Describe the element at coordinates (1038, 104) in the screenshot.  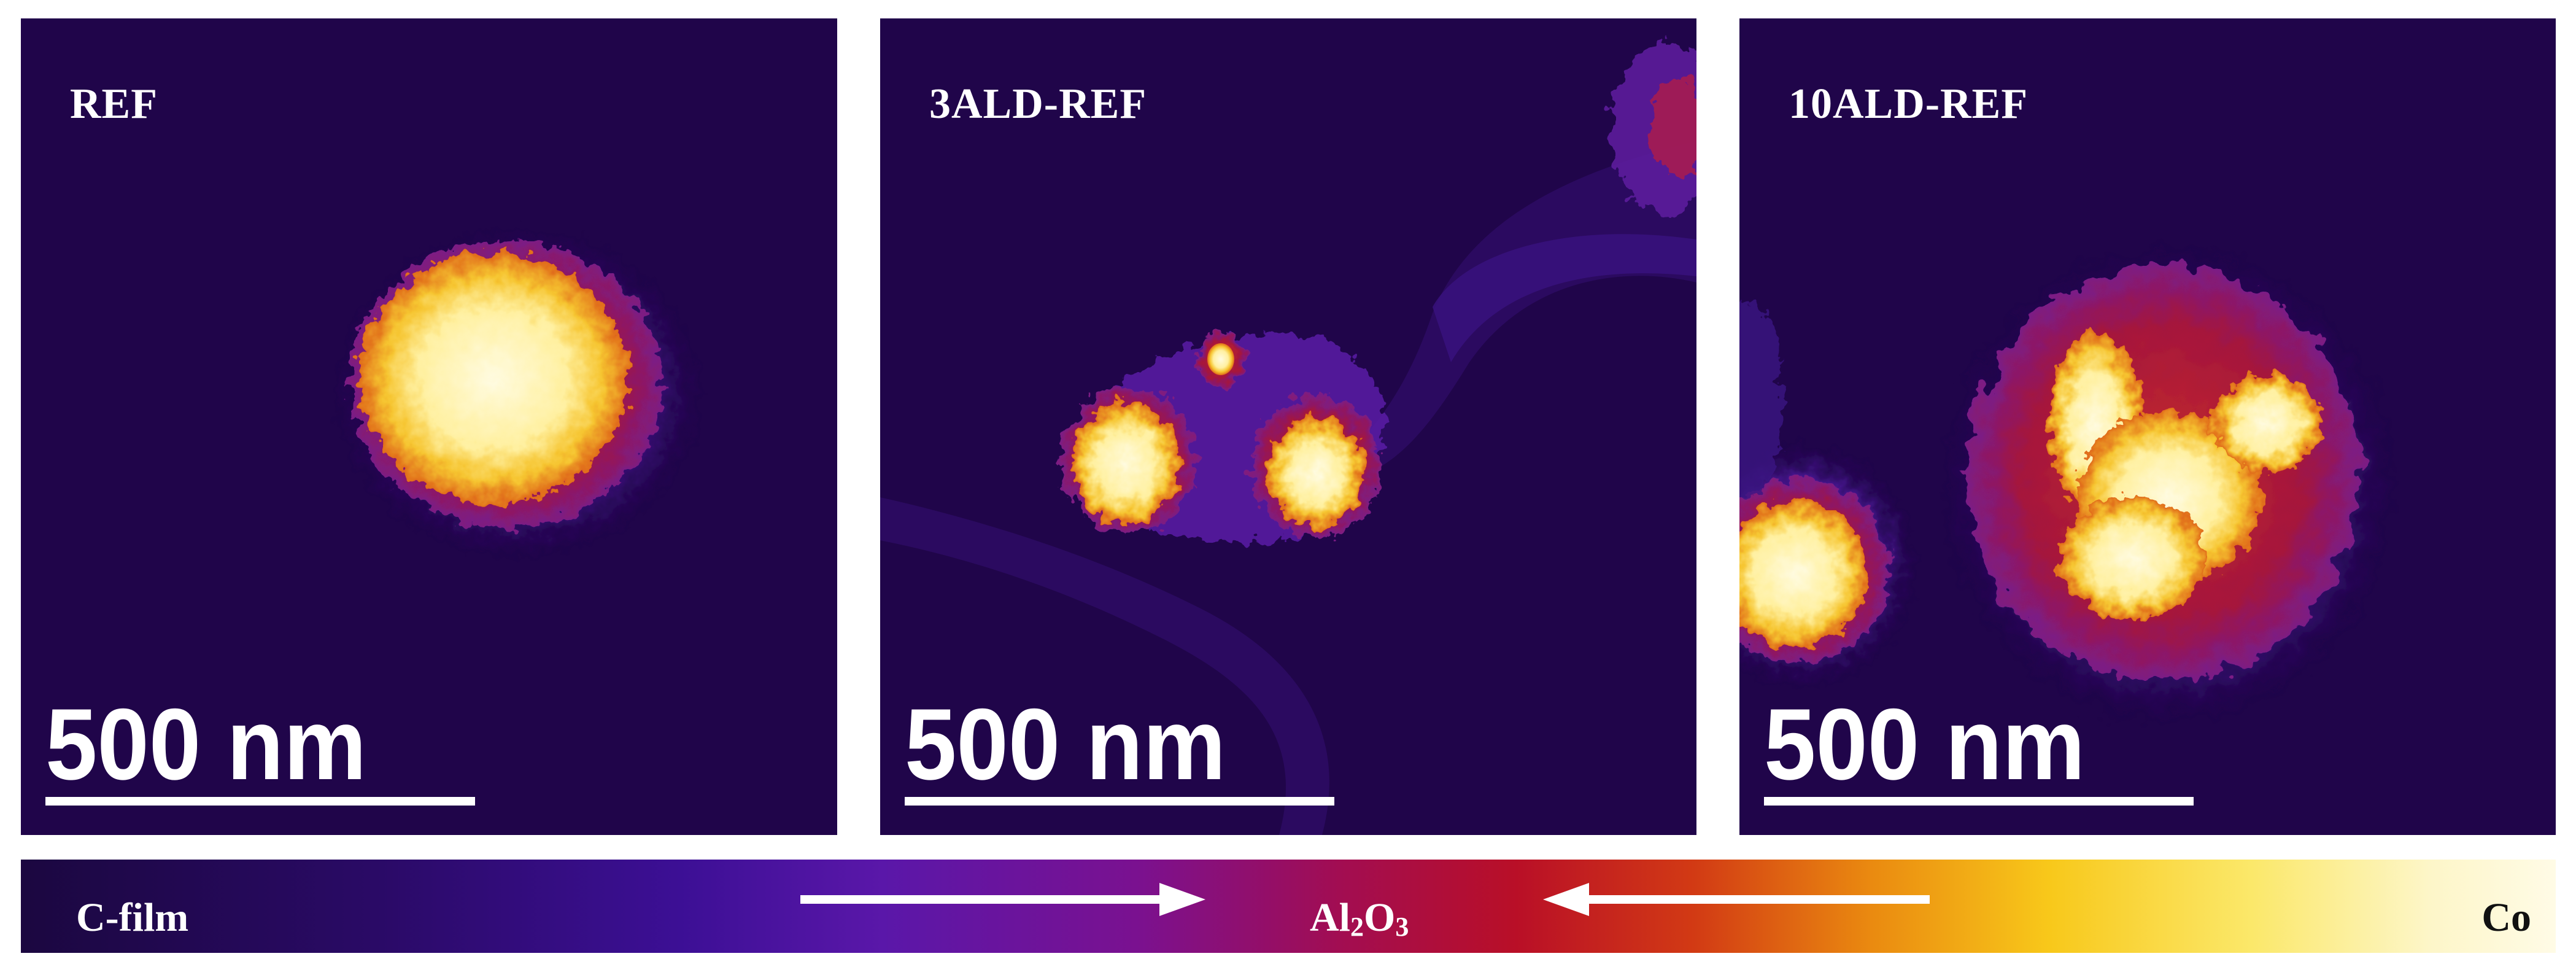
I see `panel-label: 3ALD-REF` at that location.